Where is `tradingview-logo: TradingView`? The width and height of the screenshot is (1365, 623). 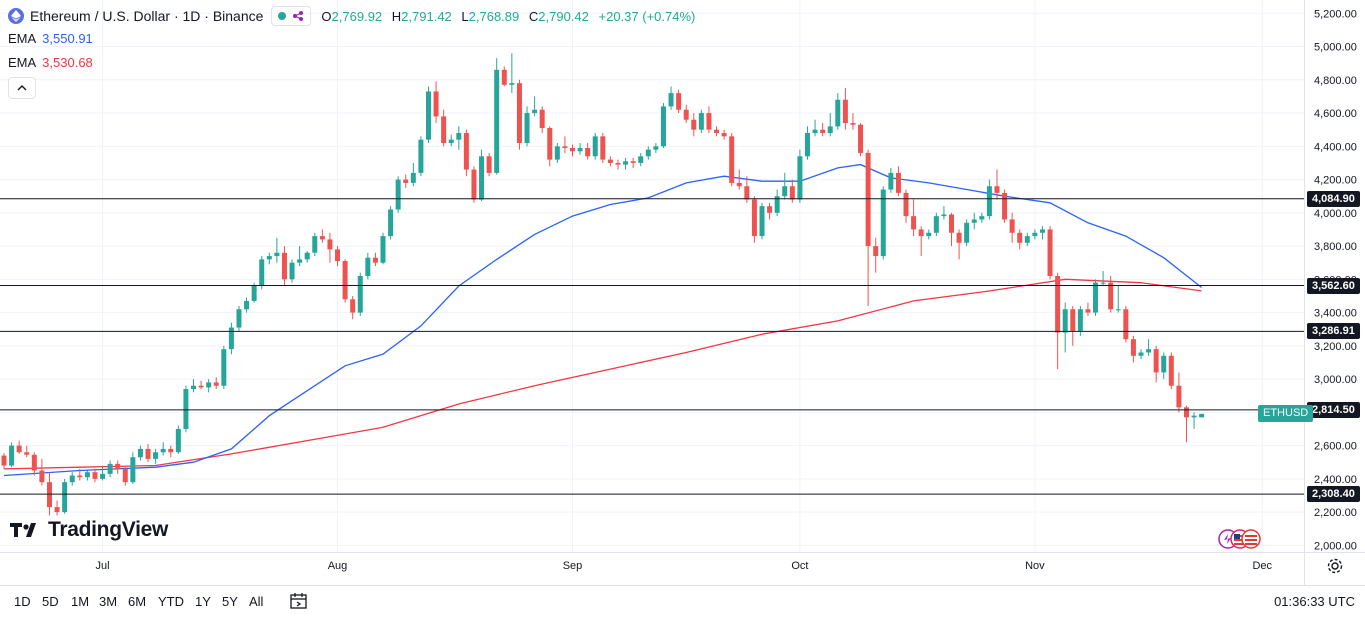 tradingview-logo: TradingView is located at coordinates (89, 530).